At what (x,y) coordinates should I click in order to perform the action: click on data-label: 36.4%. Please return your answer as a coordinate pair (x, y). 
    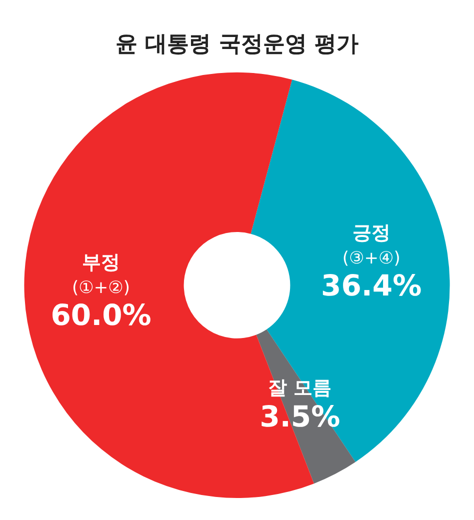
    Looking at the image, I should click on (371, 285).